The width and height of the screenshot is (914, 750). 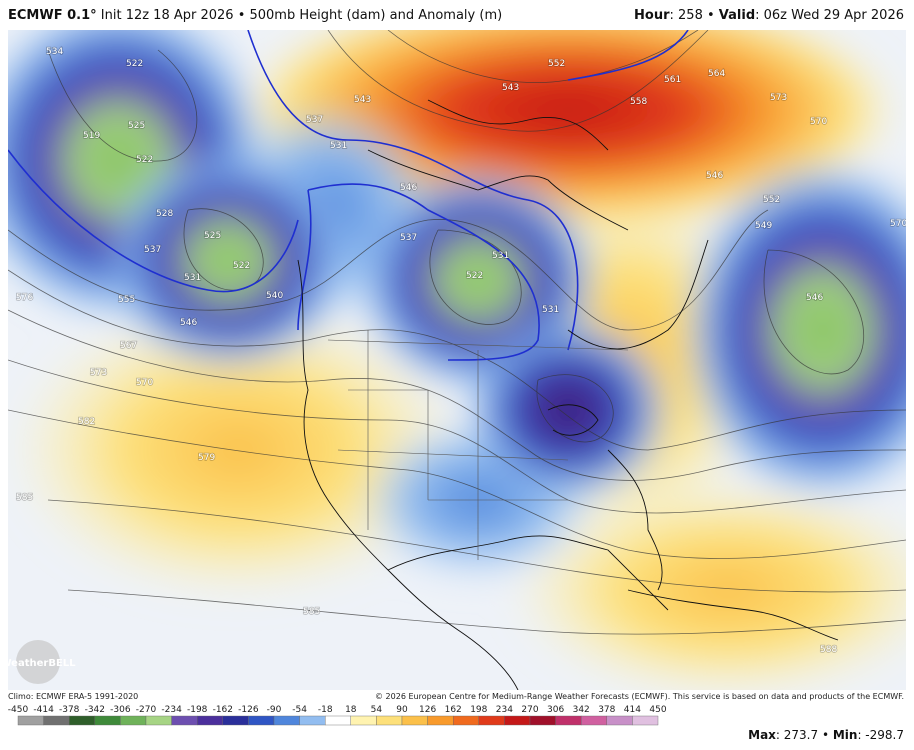 I want to click on borders, so click(x=478, y=445).